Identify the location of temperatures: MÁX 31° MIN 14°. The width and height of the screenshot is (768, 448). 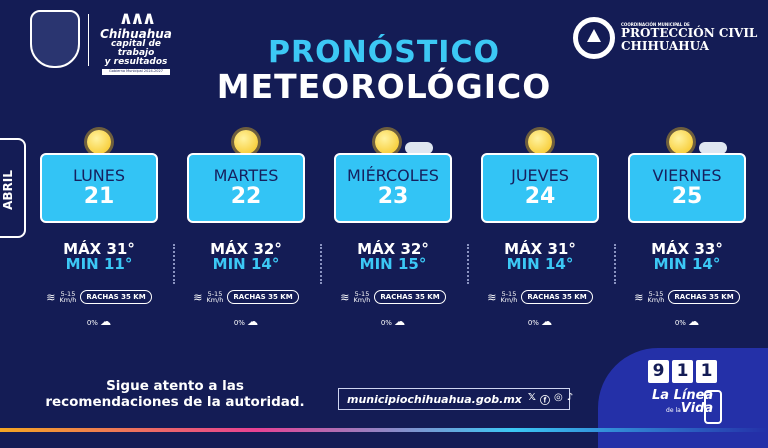
(540, 257).